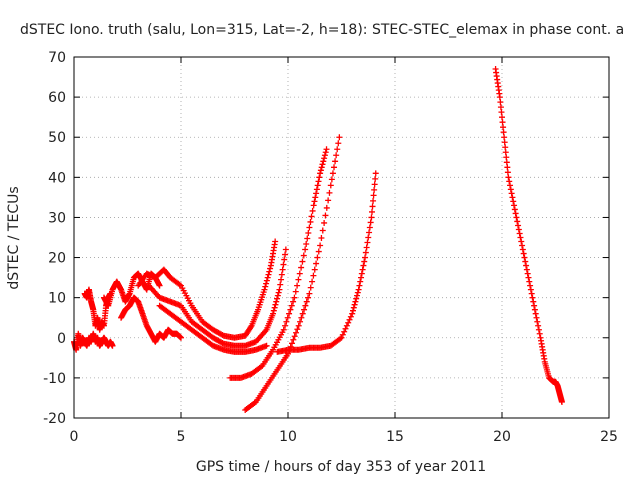 The image size is (640, 480). I want to click on y-tick-label: -20, so click(54, 419).